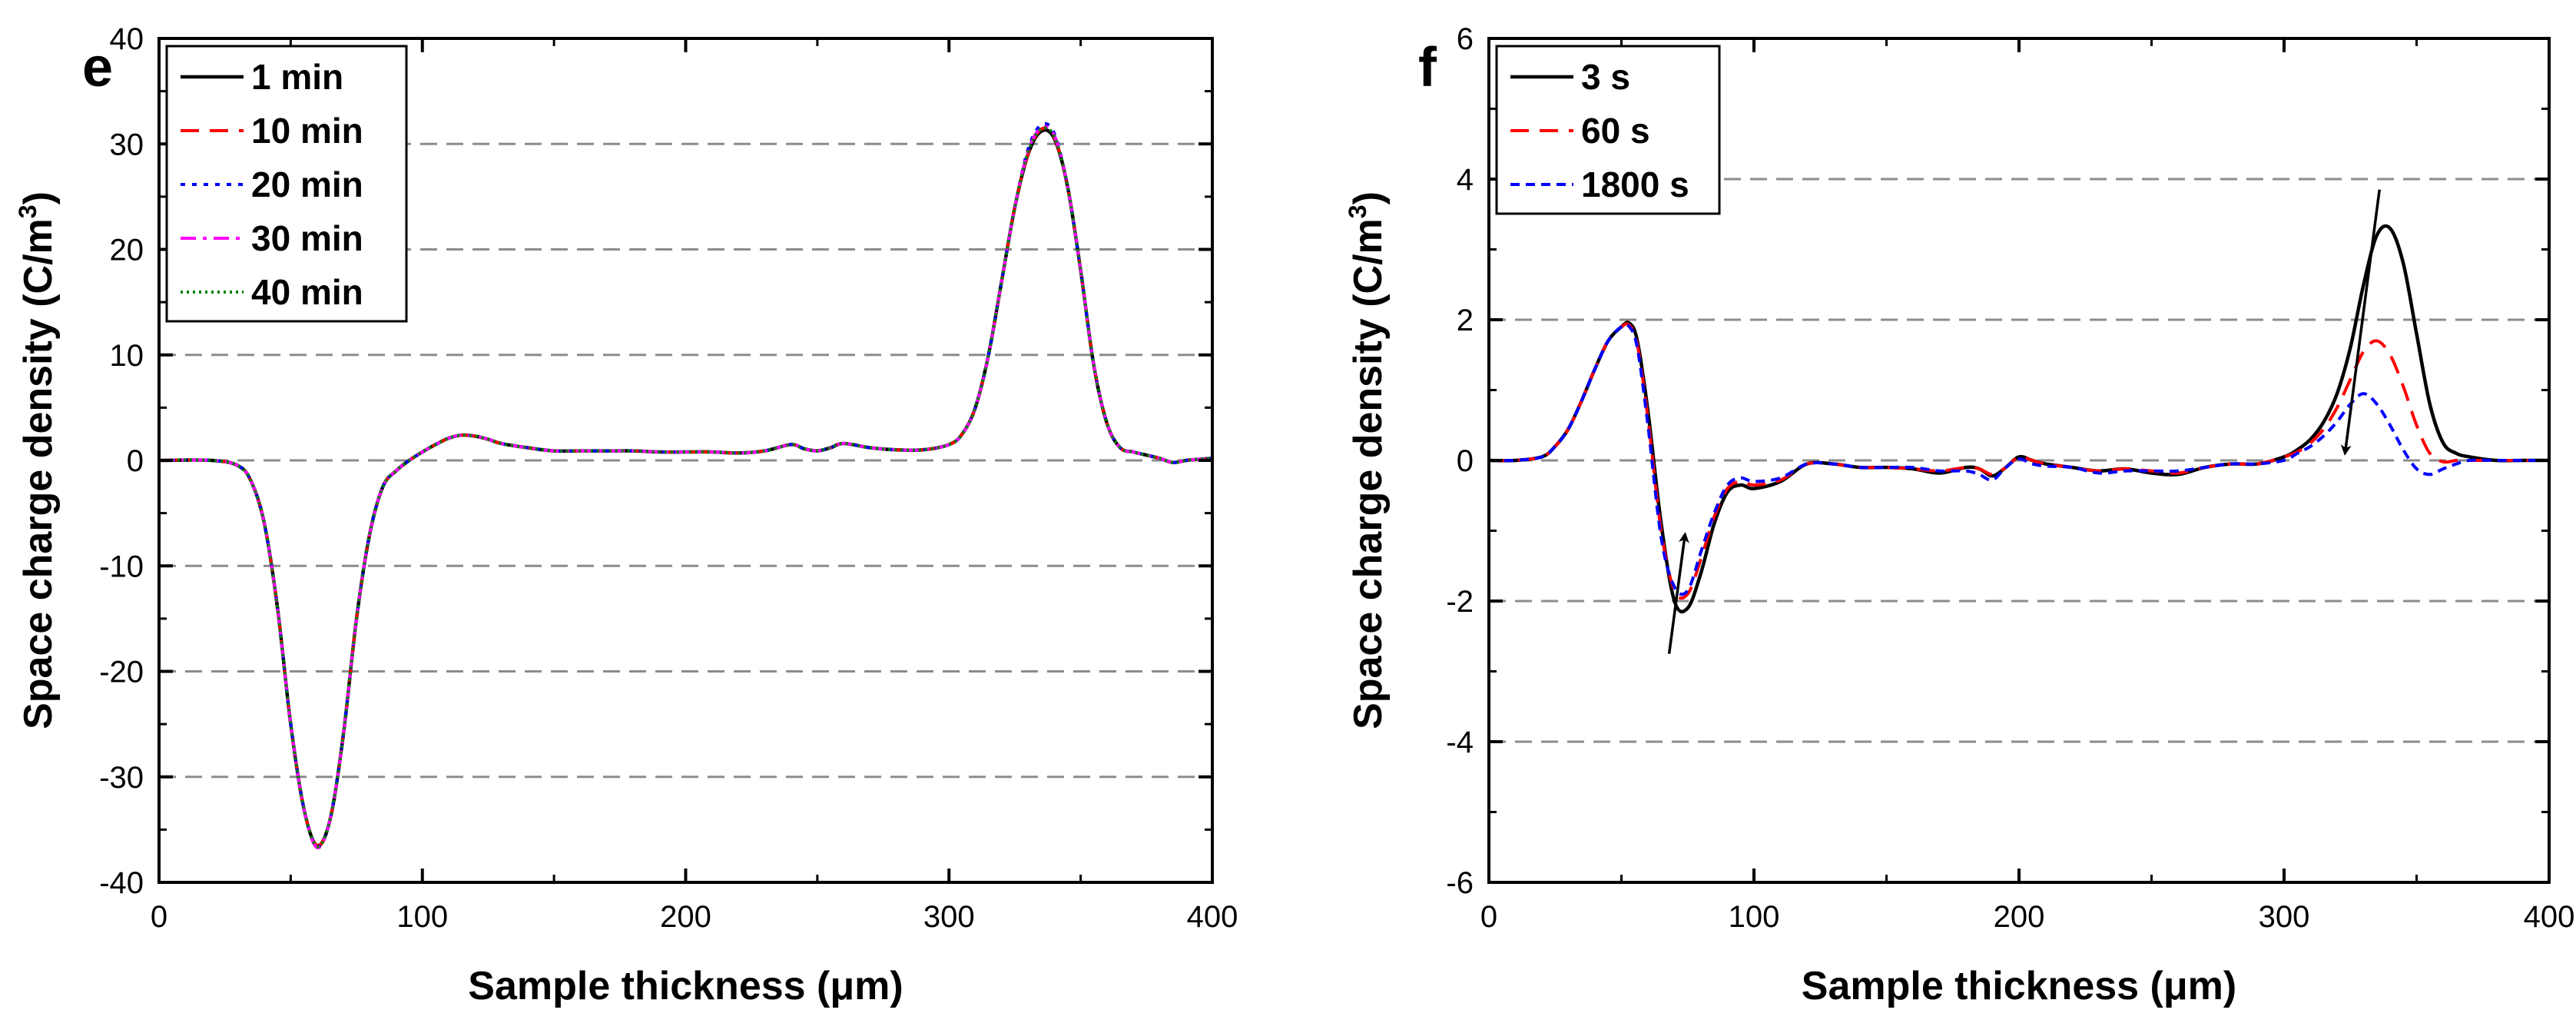 The image size is (2576, 1033). I want to click on y-tick-label: 40, so click(127, 39).